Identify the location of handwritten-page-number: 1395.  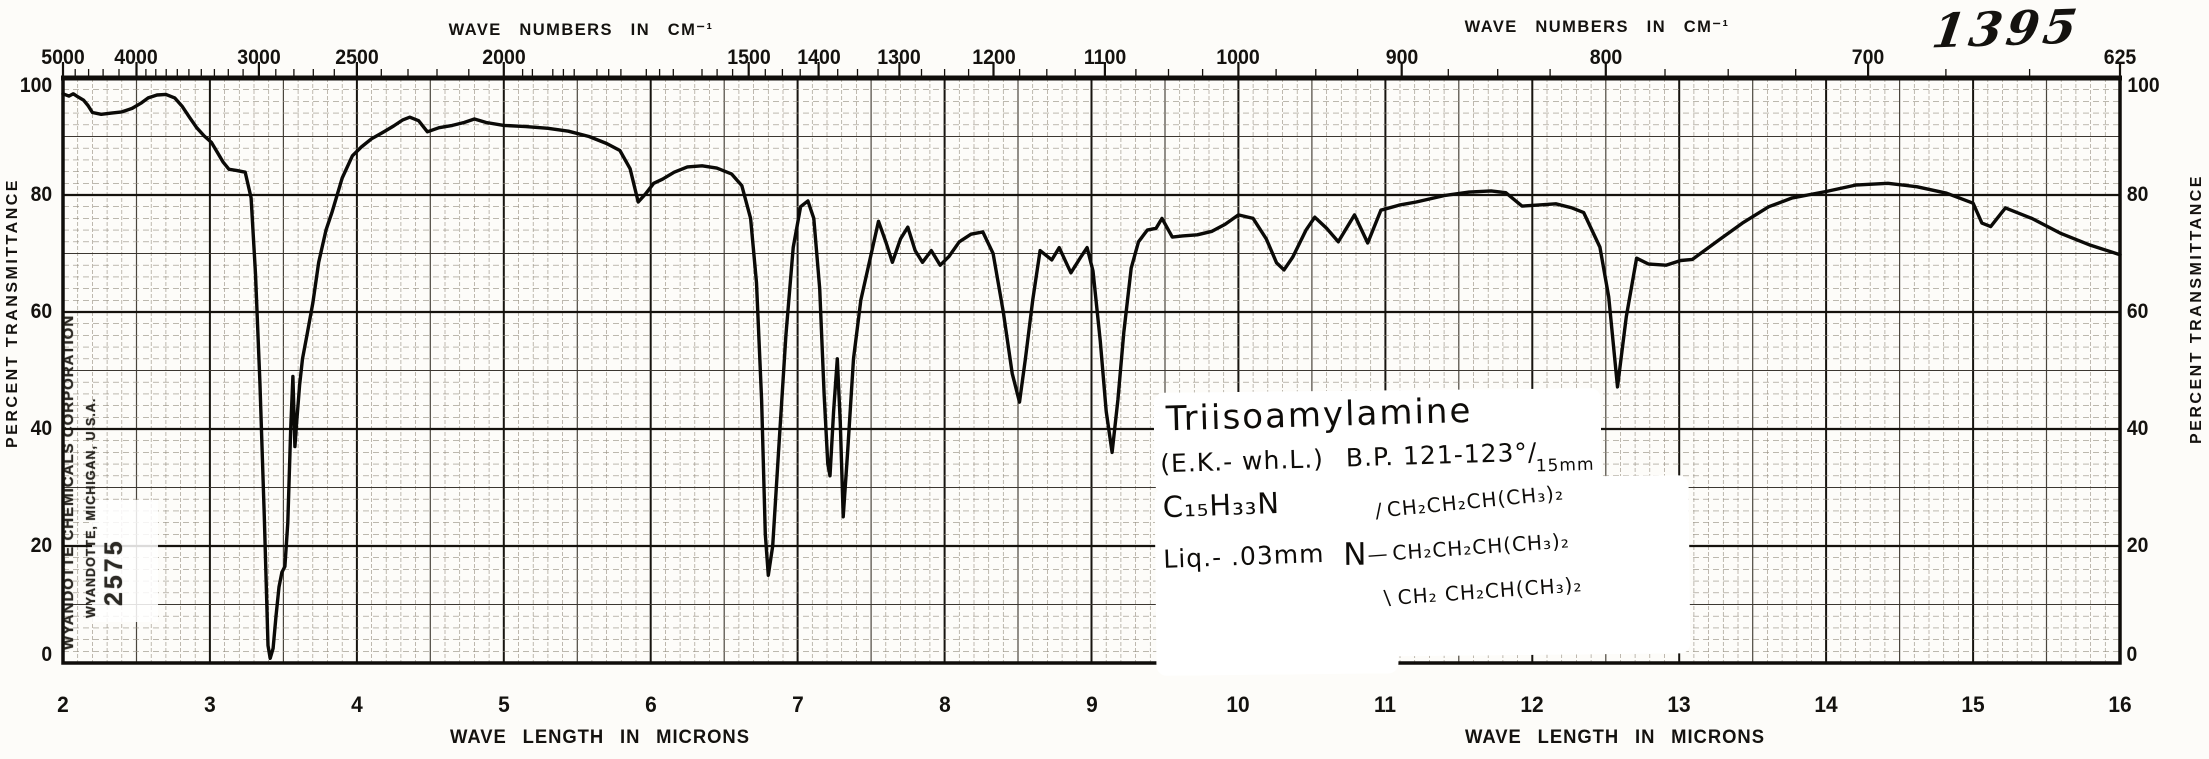
(2006, 30).